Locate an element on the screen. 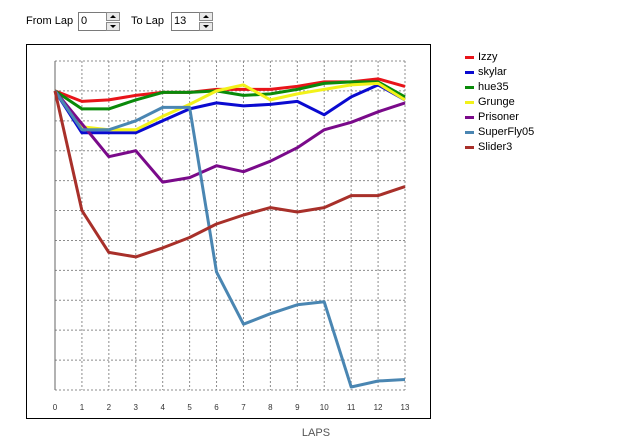 The height and width of the screenshot is (446, 632). legend-label: hue35 is located at coordinates (493, 87).